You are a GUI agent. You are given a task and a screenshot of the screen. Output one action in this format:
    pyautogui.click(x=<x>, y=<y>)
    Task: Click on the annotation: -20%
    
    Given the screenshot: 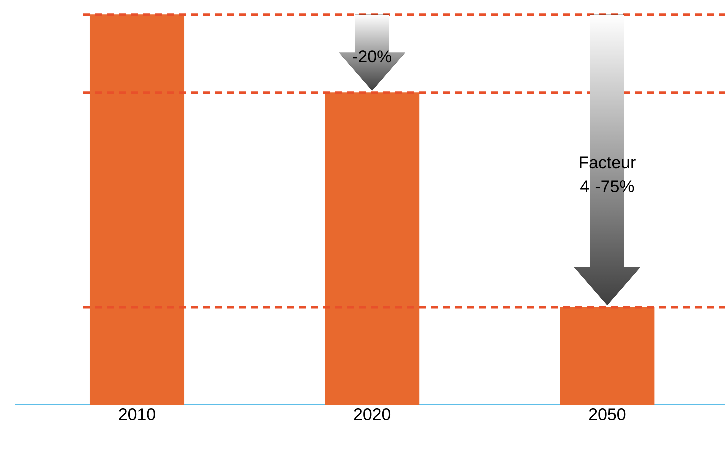 What is the action you would take?
    pyautogui.click(x=372, y=56)
    